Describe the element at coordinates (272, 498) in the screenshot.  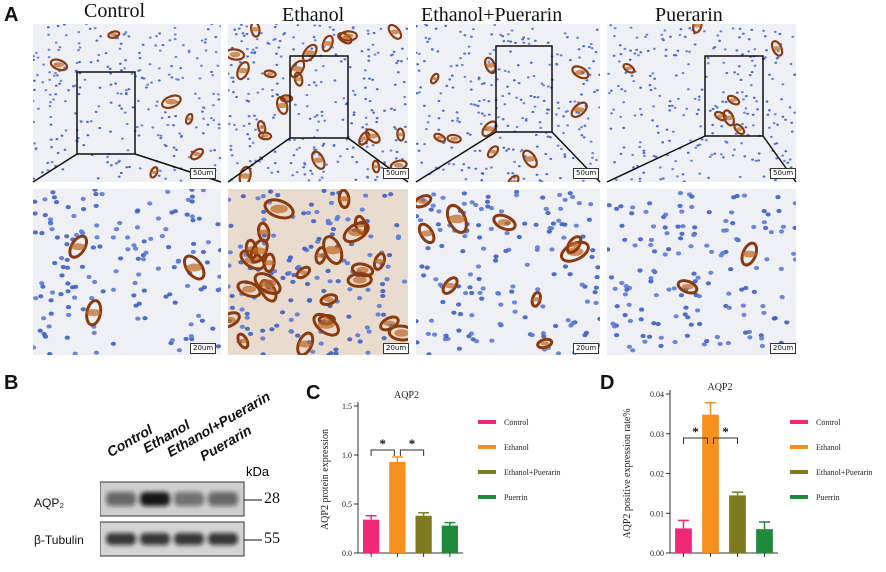
I see `mw-label-28: 28` at that location.